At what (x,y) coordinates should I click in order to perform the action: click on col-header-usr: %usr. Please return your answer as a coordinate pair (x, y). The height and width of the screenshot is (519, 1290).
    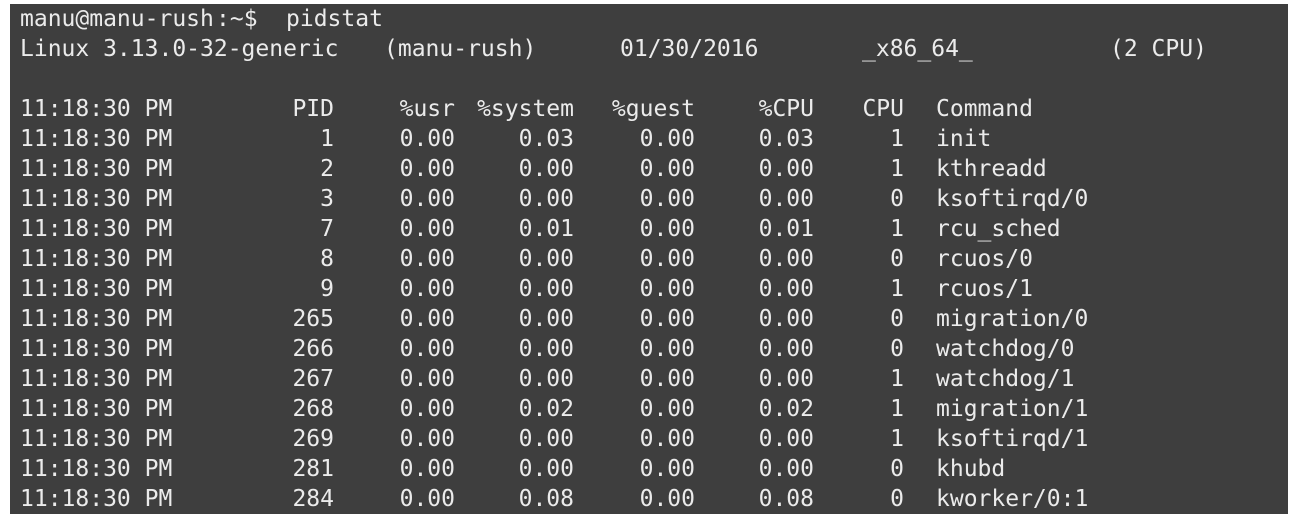
    Looking at the image, I should click on (427, 109).